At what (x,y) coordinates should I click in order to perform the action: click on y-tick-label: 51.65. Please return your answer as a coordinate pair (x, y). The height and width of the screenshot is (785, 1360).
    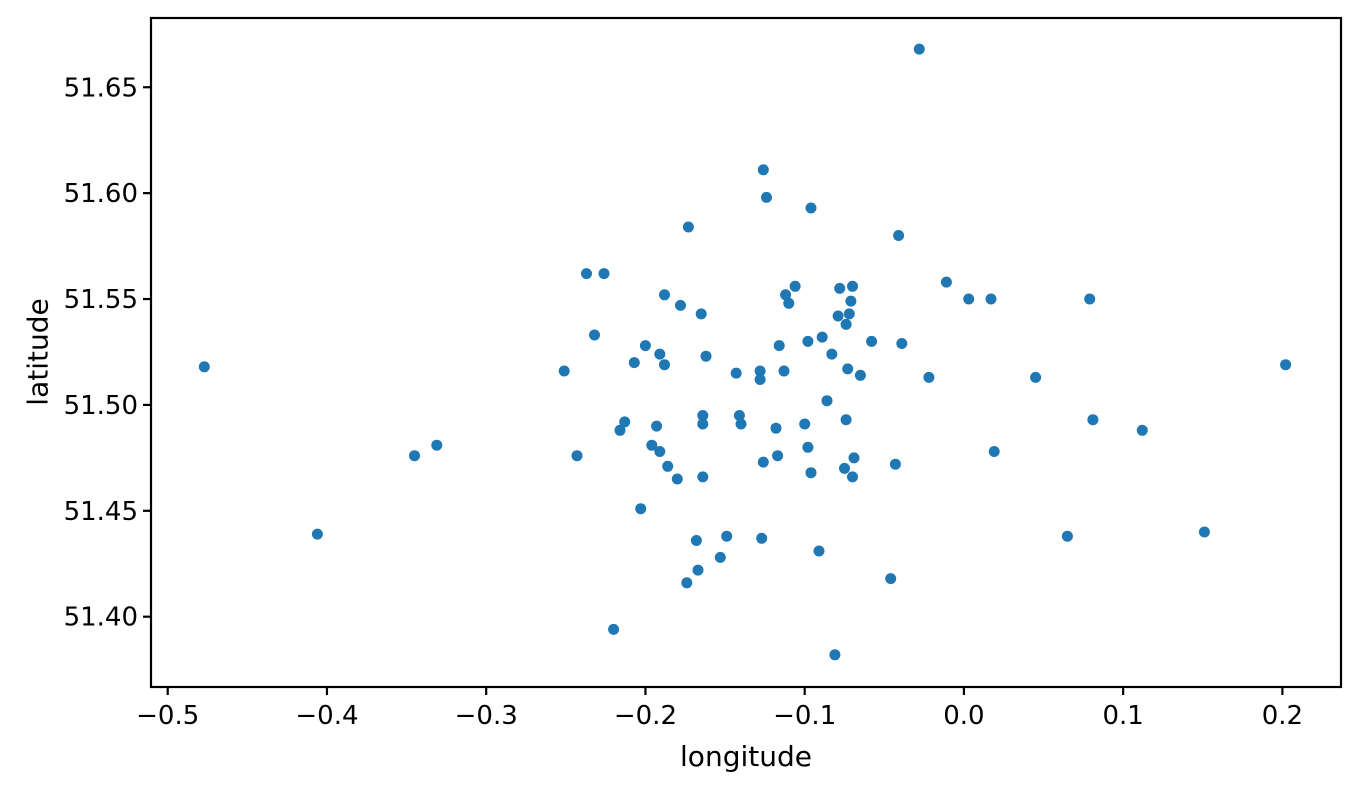
    Looking at the image, I should click on (101, 88).